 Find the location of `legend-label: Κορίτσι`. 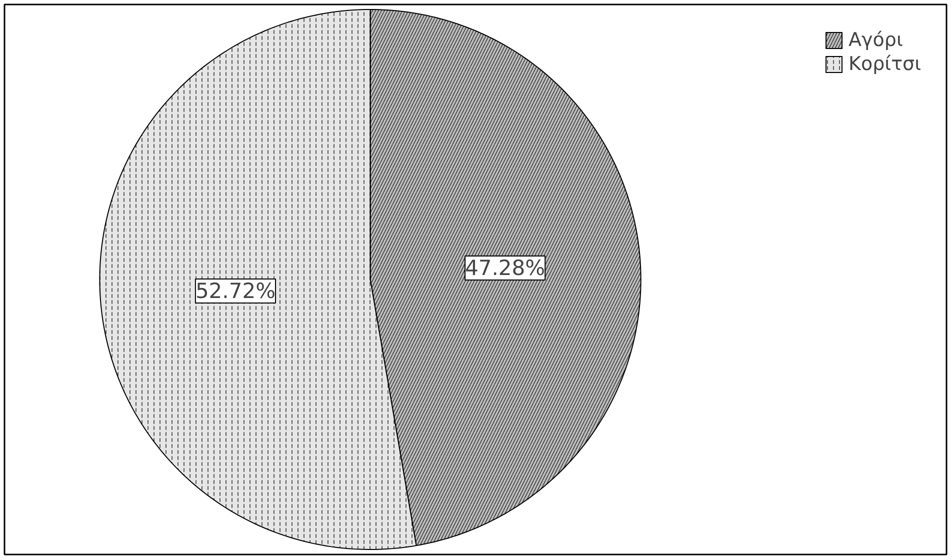

legend-label: Κορίτσι is located at coordinates (884, 64).